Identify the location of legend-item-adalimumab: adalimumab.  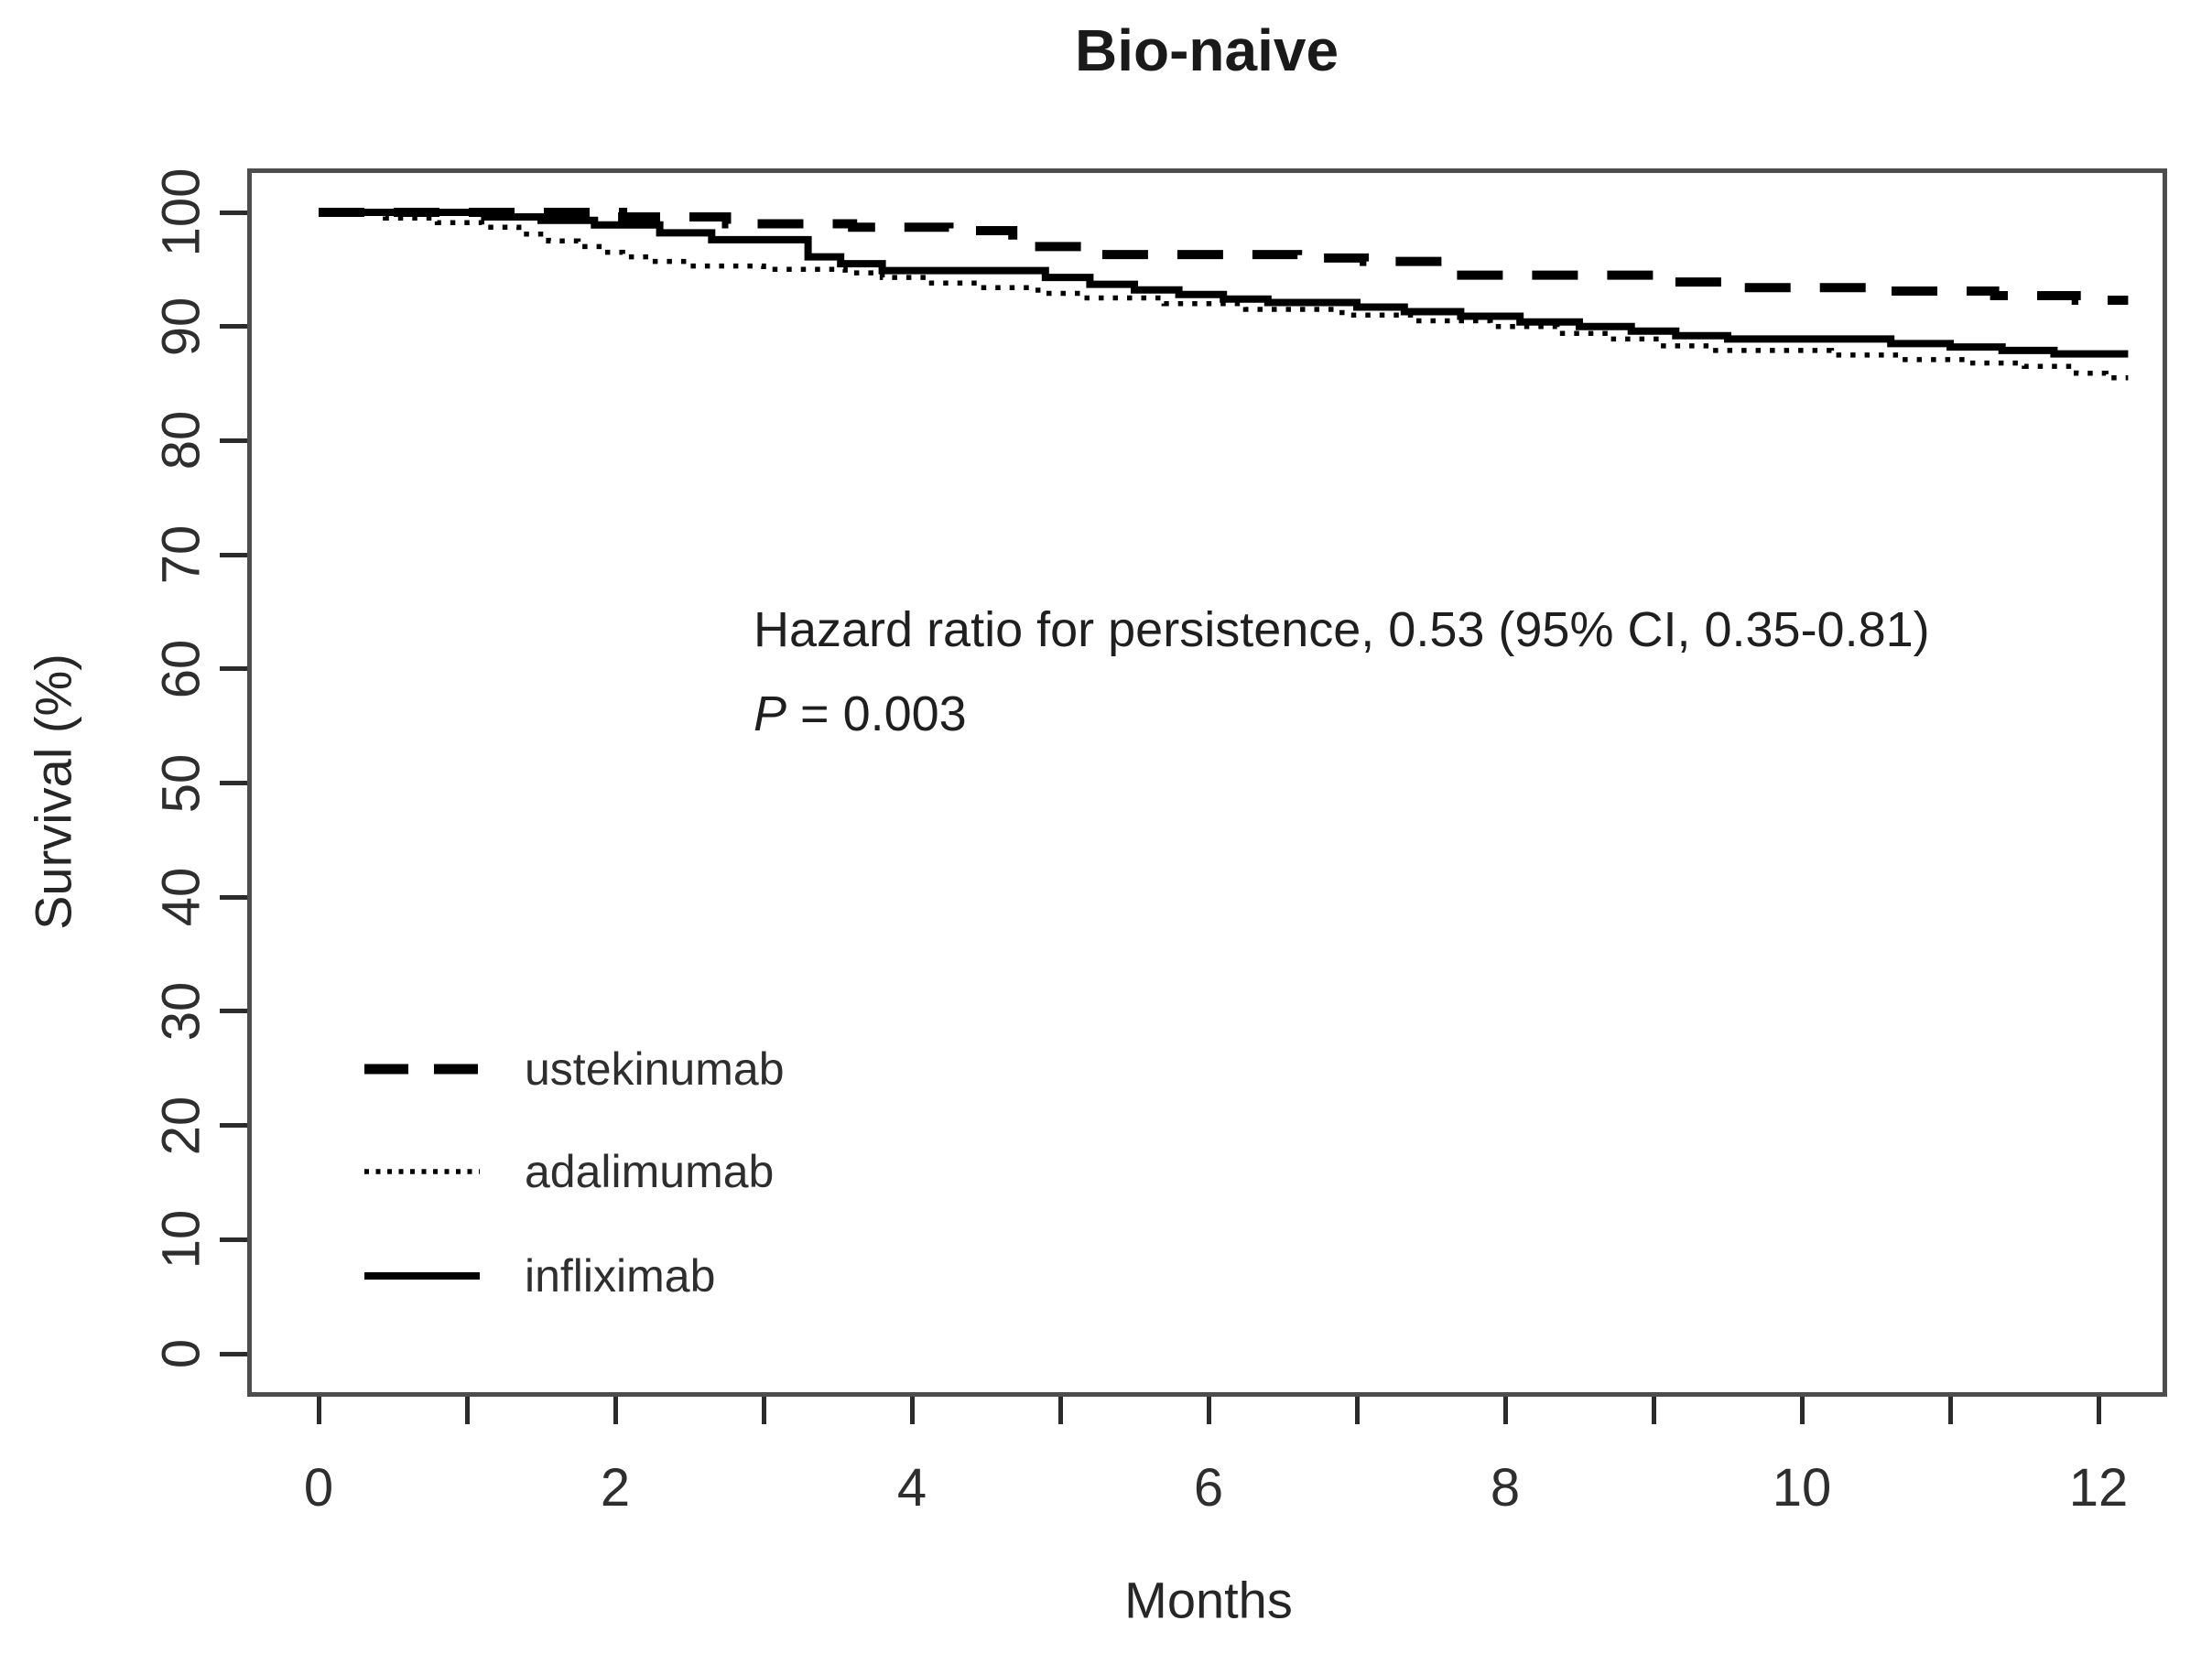
(565, 1171).